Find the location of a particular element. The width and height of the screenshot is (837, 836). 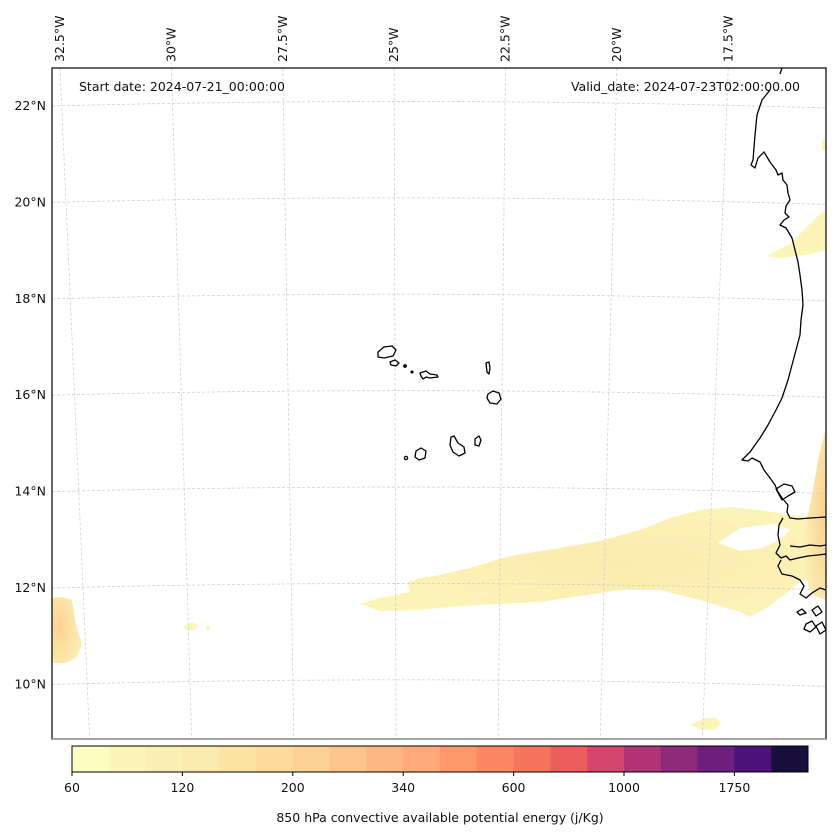

longitude-tick-label: 17.5°W is located at coordinates (727, 39).